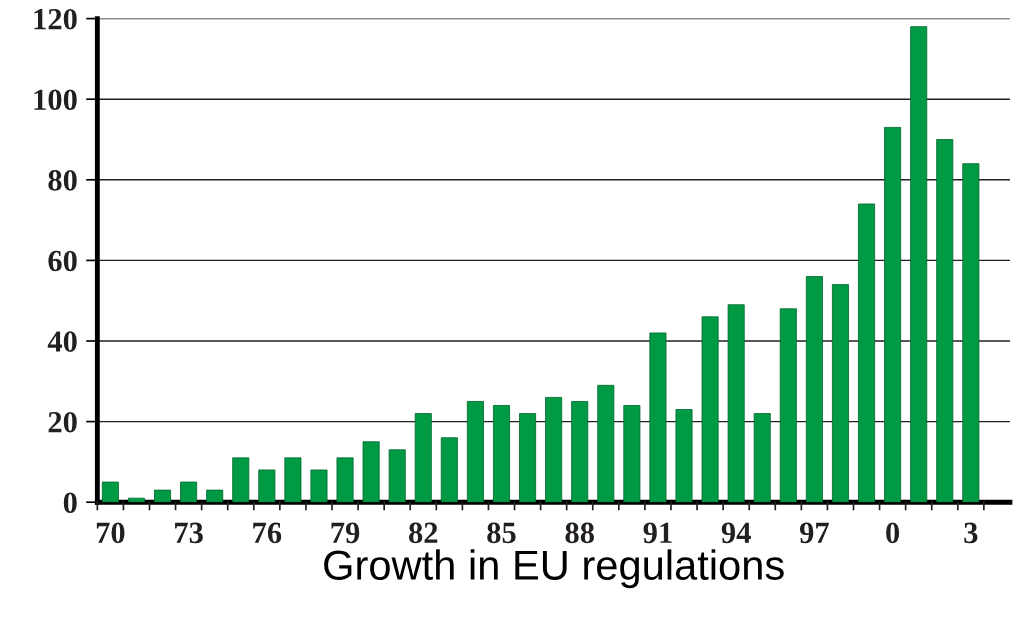 The height and width of the screenshot is (620, 1014). Describe the element at coordinates (267, 533) in the screenshot. I see `x-tick-label: 76` at that location.